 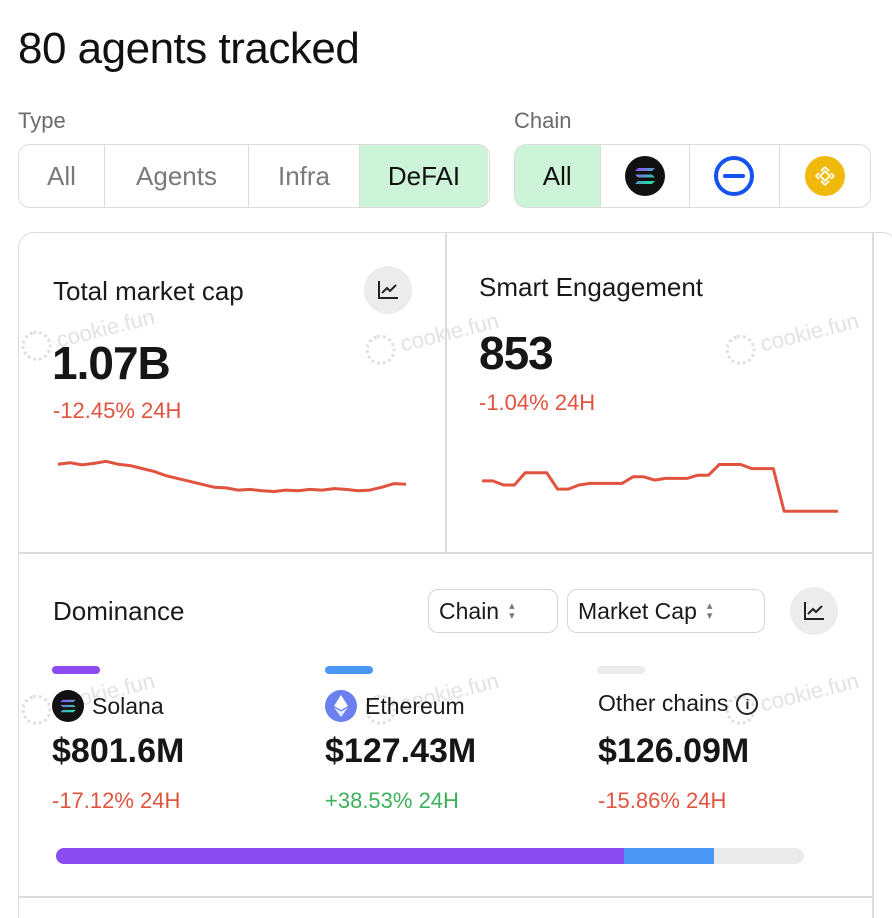 I want to click on market-cap-sparkline, so click(x=232, y=476).